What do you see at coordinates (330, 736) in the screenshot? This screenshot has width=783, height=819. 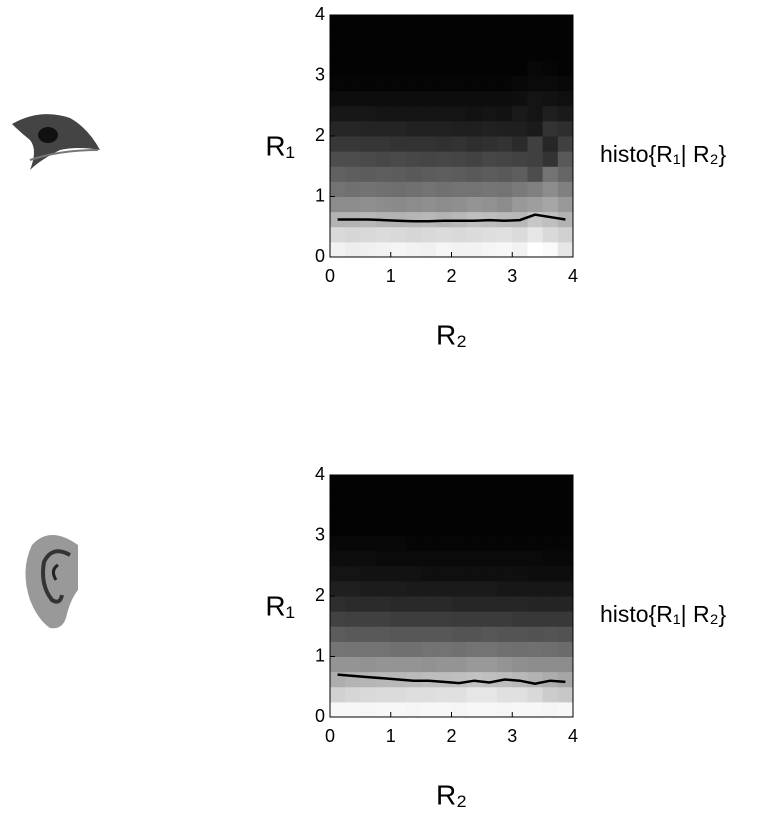 I see `x-tick-label: 0` at bounding box center [330, 736].